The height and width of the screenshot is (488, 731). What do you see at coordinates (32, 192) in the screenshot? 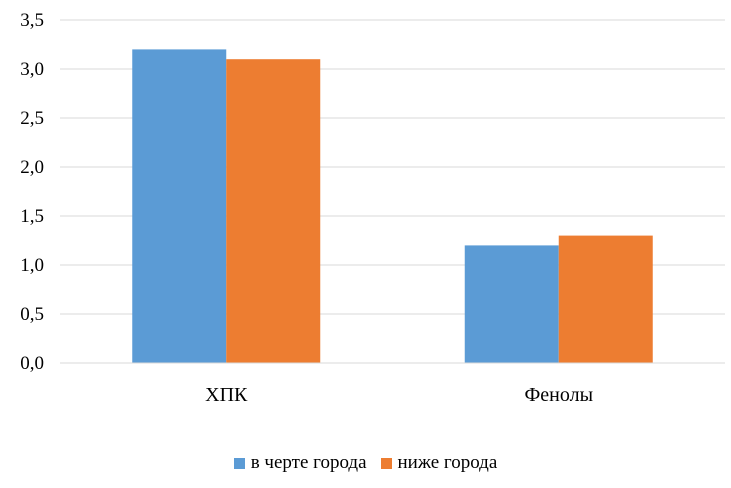
I see `y-axis-ticks: 0,0 0,5 1,0 1,5 2,0 2,5 3,0 3,5` at bounding box center [32, 192].